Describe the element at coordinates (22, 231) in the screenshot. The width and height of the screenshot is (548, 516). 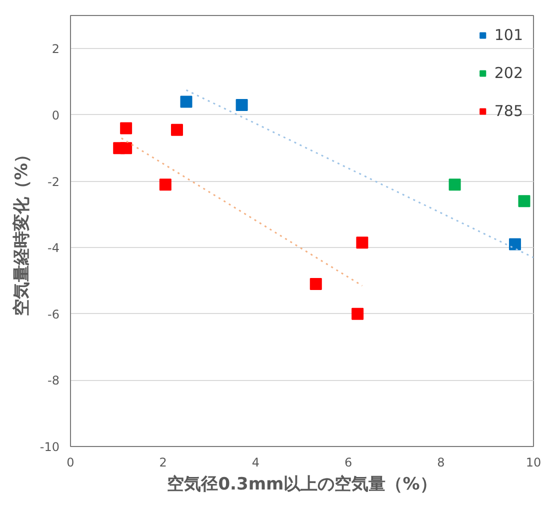
I see `y-axis-title: 空気量経時変化（%）` at that location.